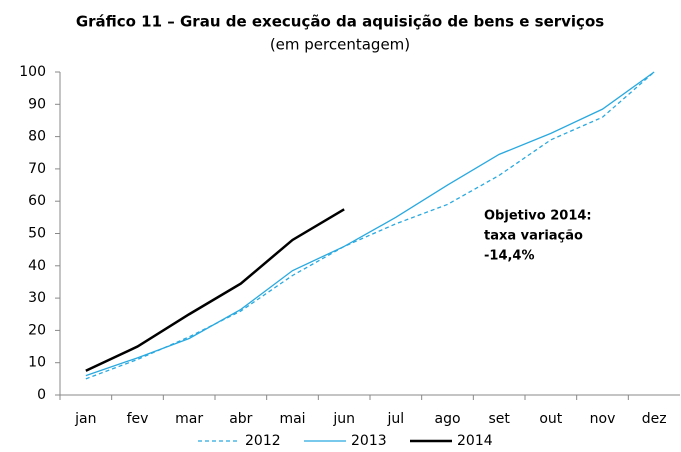 The width and height of the screenshot is (681, 452). I want to click on legend-label: 2012, so click(263, 441).